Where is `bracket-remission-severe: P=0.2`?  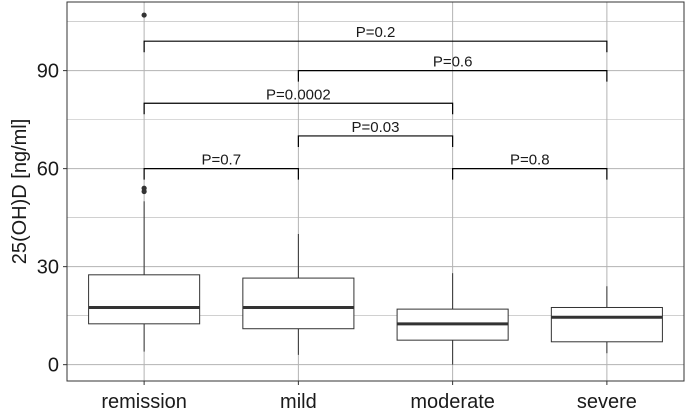
bracket-remission-severe: P=0.2 is located at coordinates (375, 38).